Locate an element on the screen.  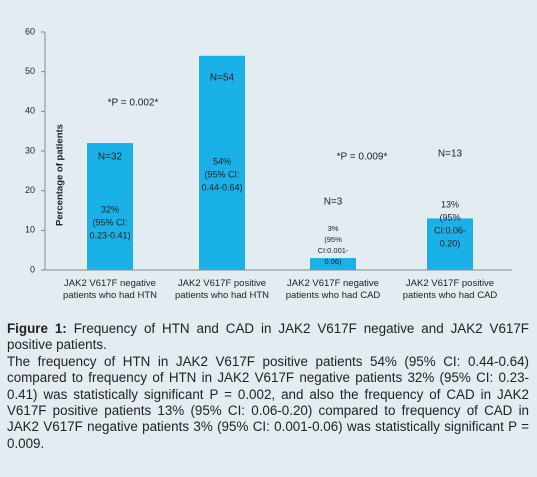
y-axis-label: Percentage of patients is located at coordinates (60, 175).